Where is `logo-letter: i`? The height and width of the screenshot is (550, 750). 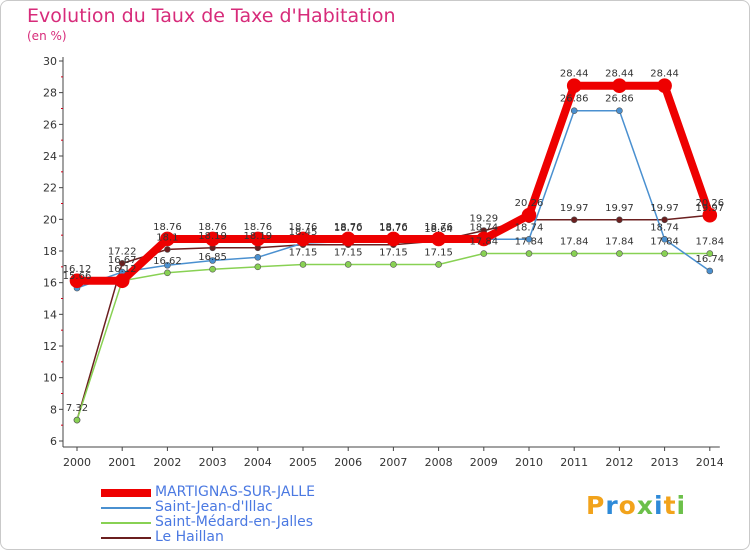 logo-letter: i is located at coordinates (681, 505).